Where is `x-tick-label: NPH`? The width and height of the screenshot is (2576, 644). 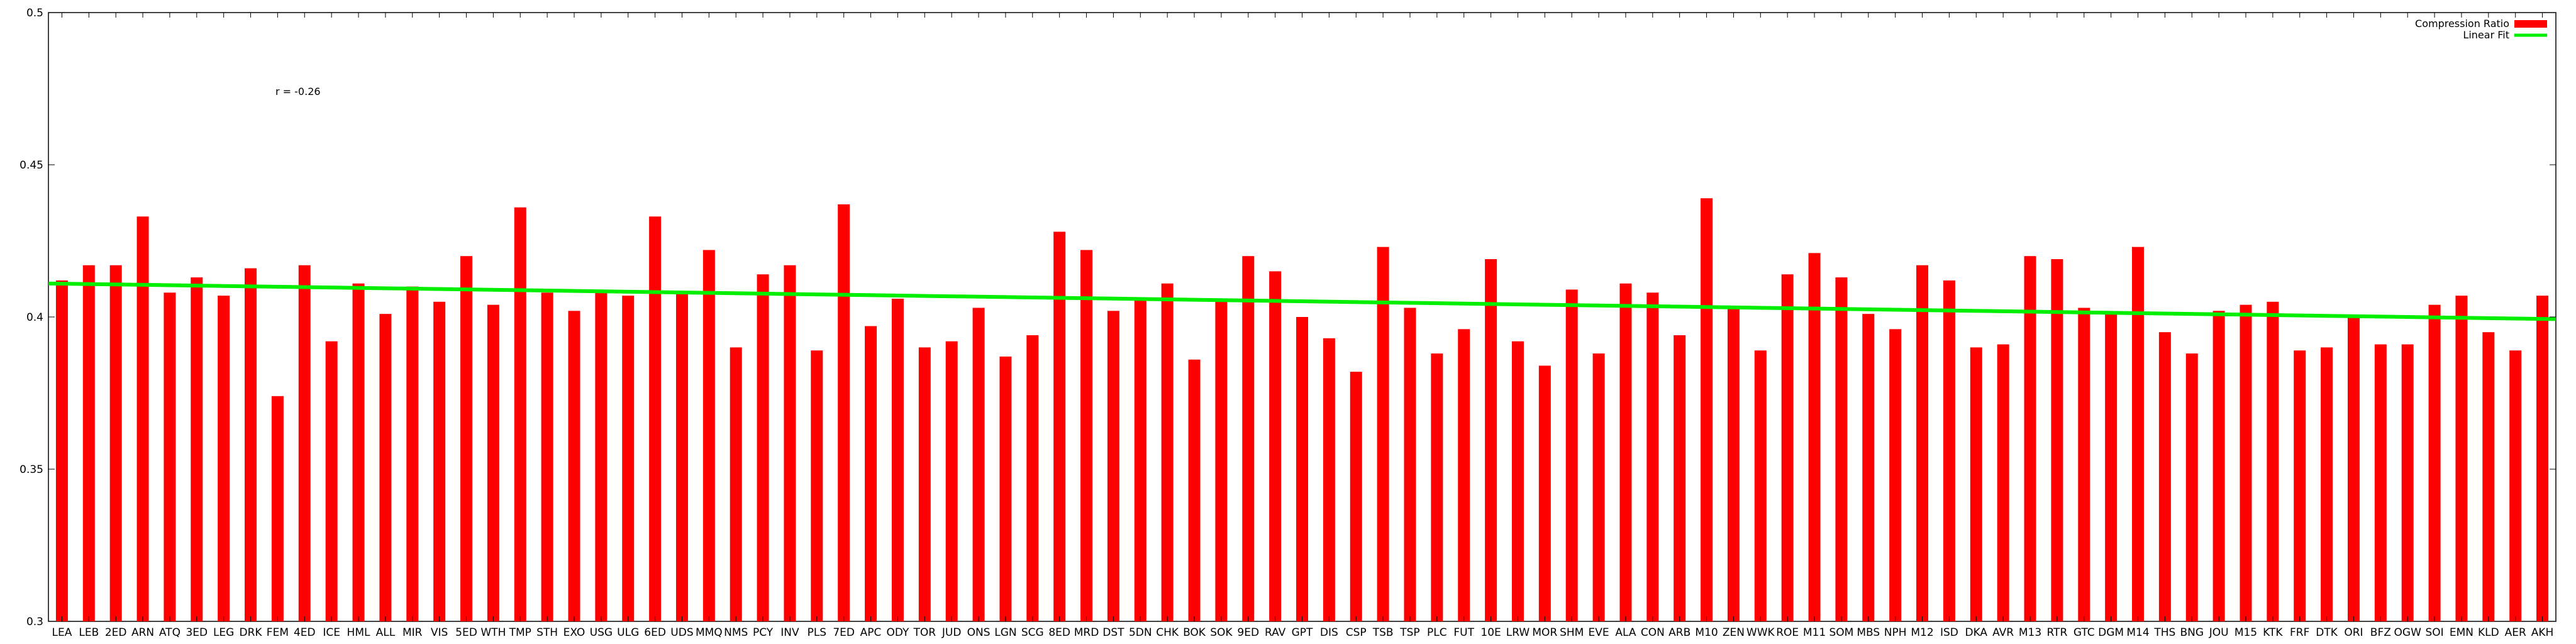 x-tick-label: NPH is located at coordinates (1895, 632).